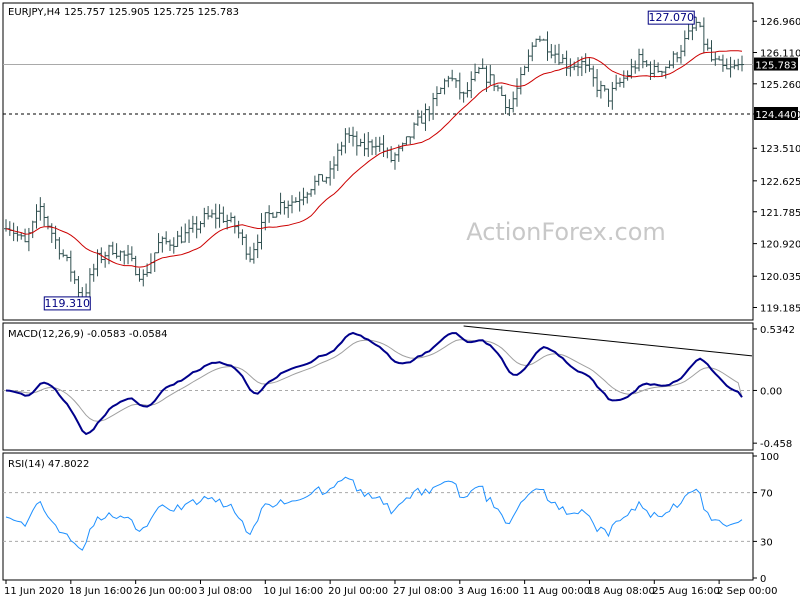 The height and width of the screenshot is (604, 800). I want to click on current-price-badge-box, so click(776, 64).